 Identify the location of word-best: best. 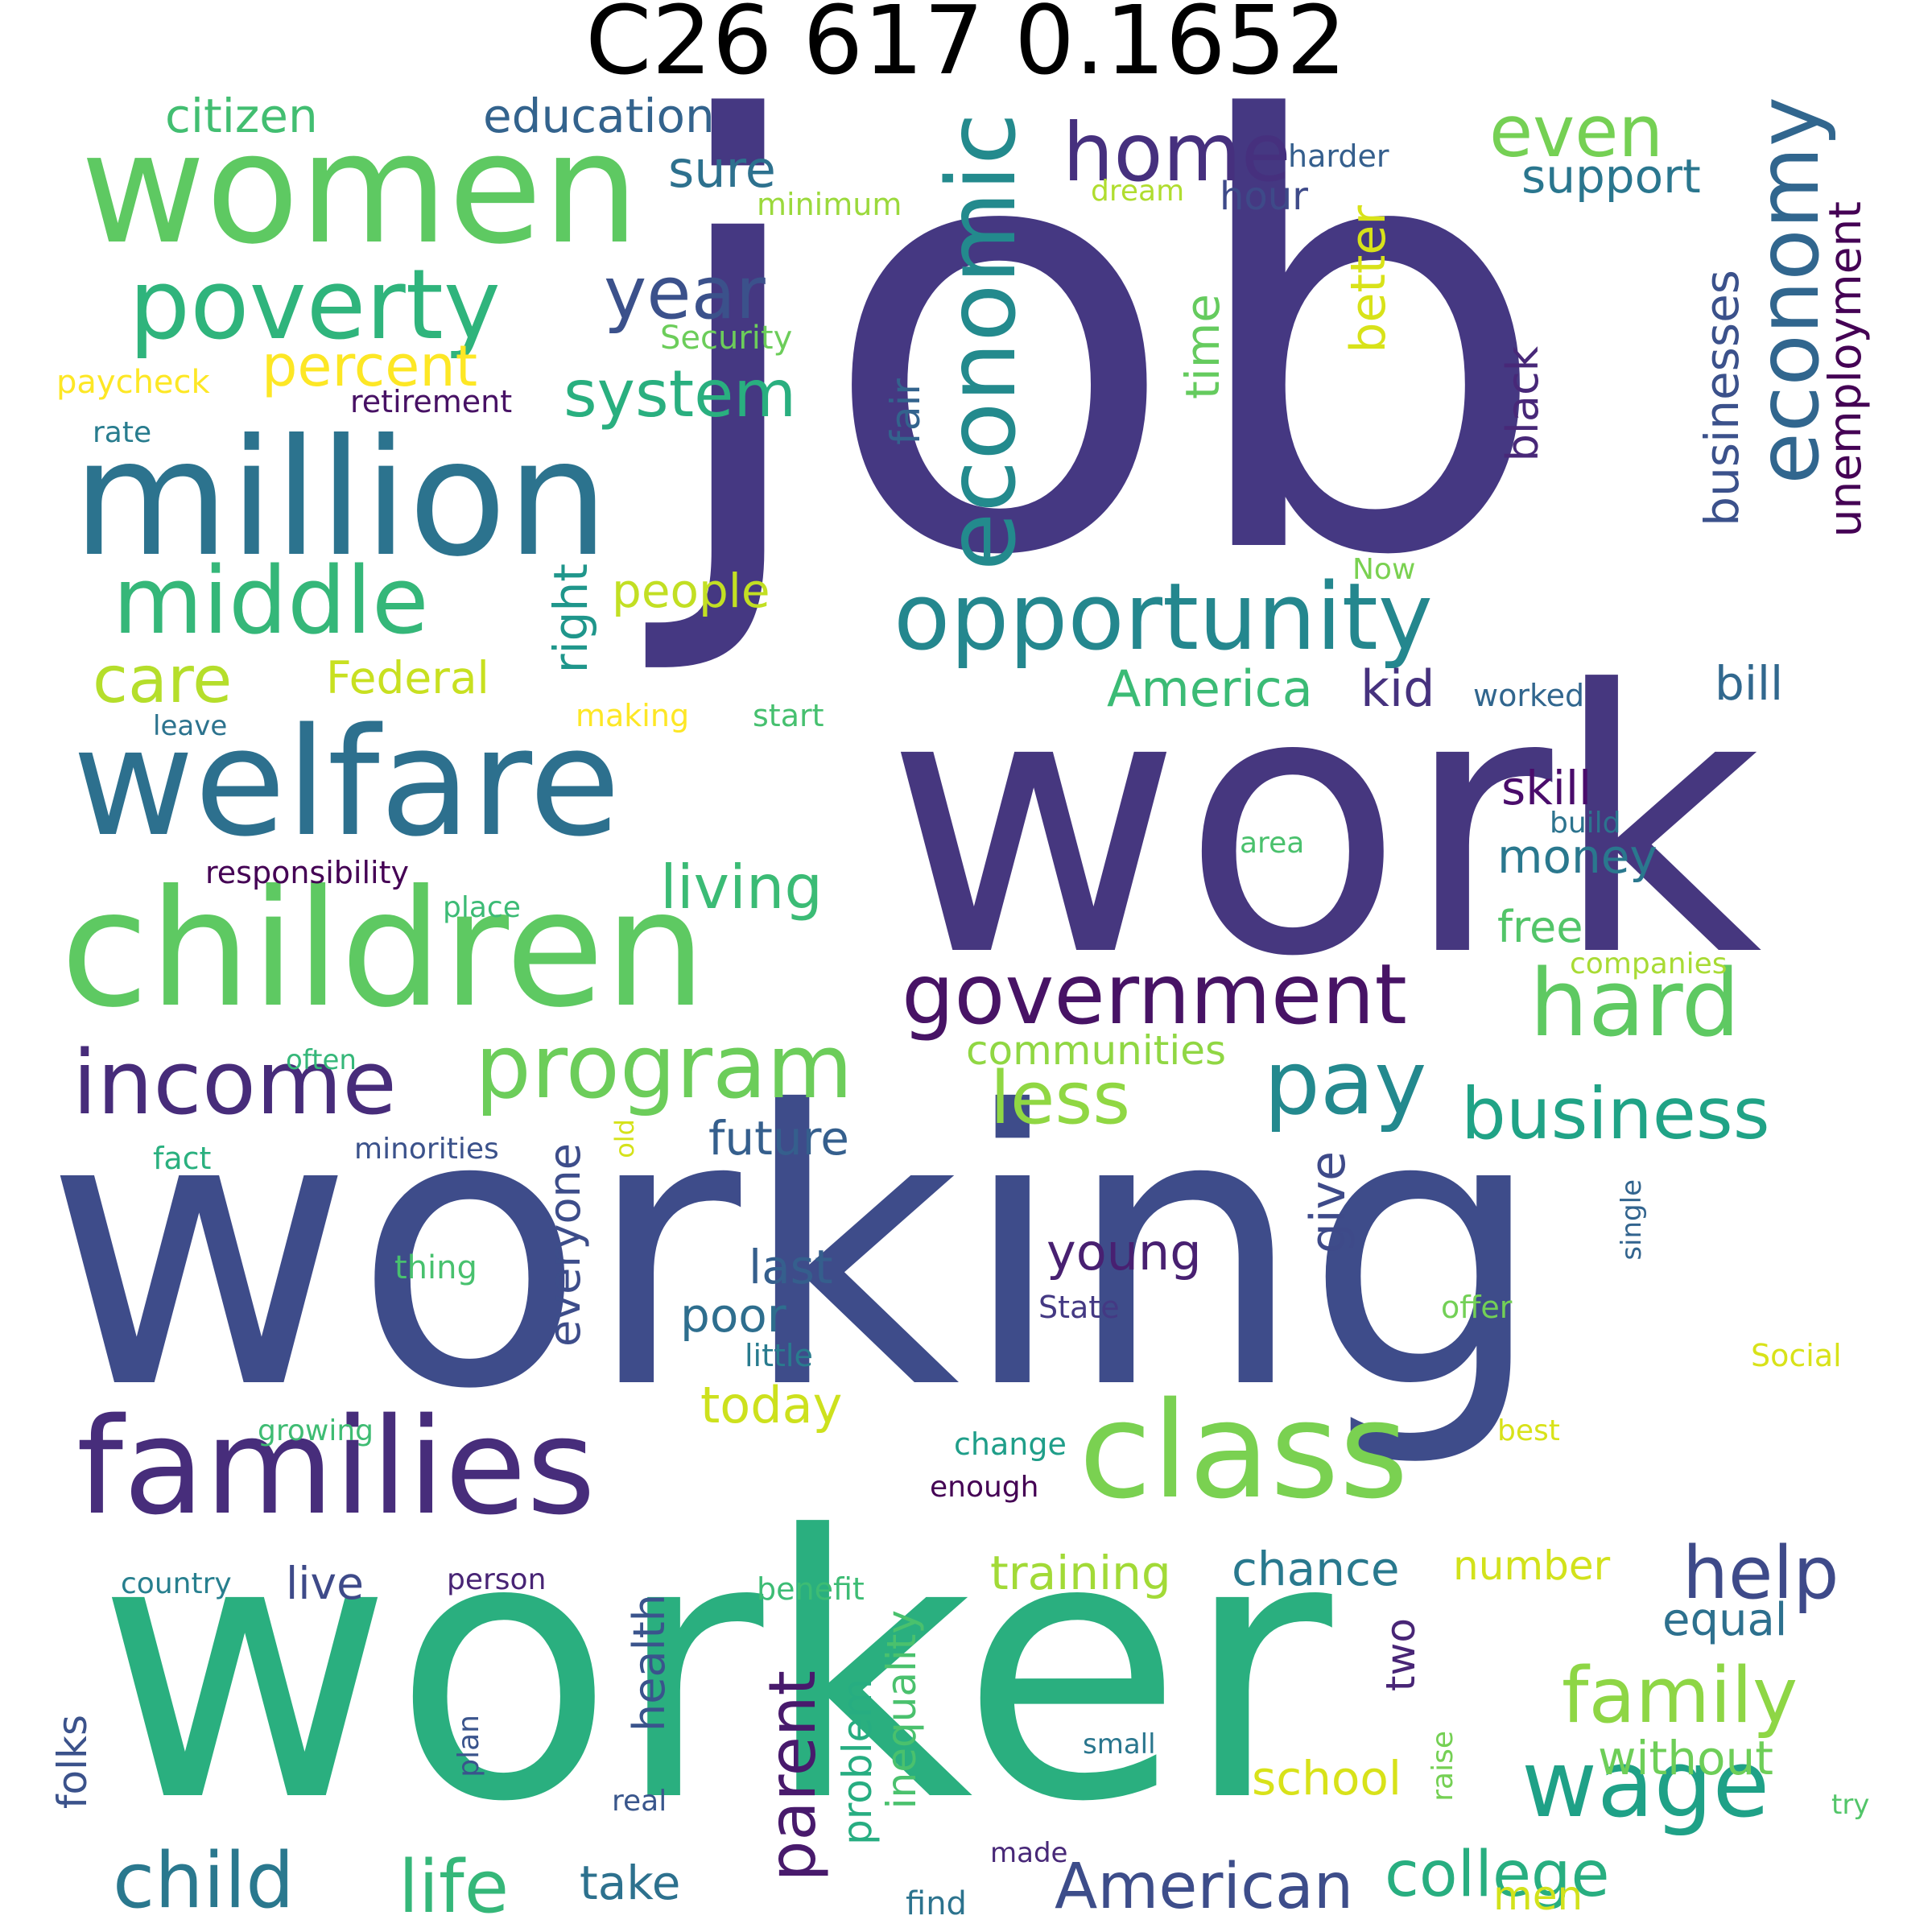
(1528, 1430).